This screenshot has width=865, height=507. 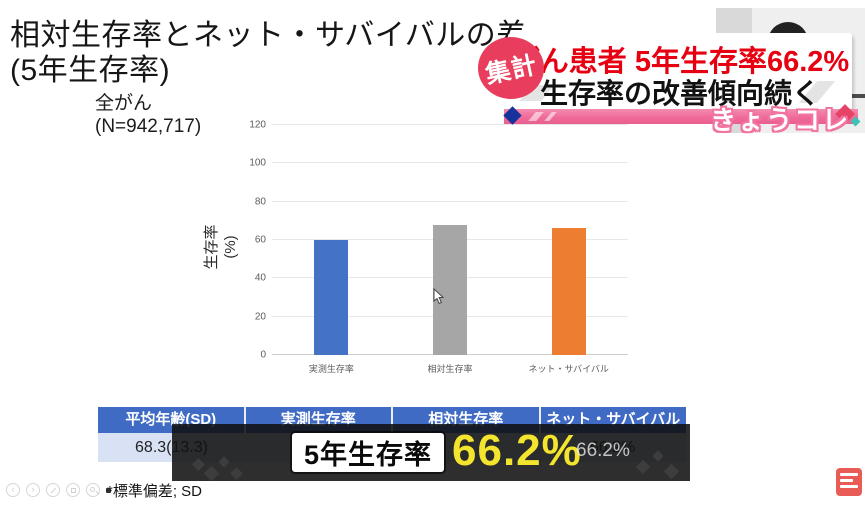 I want to click on lower-third-banner: 5年生存率 66.2% 66.2%, so click(x=431, y=453).